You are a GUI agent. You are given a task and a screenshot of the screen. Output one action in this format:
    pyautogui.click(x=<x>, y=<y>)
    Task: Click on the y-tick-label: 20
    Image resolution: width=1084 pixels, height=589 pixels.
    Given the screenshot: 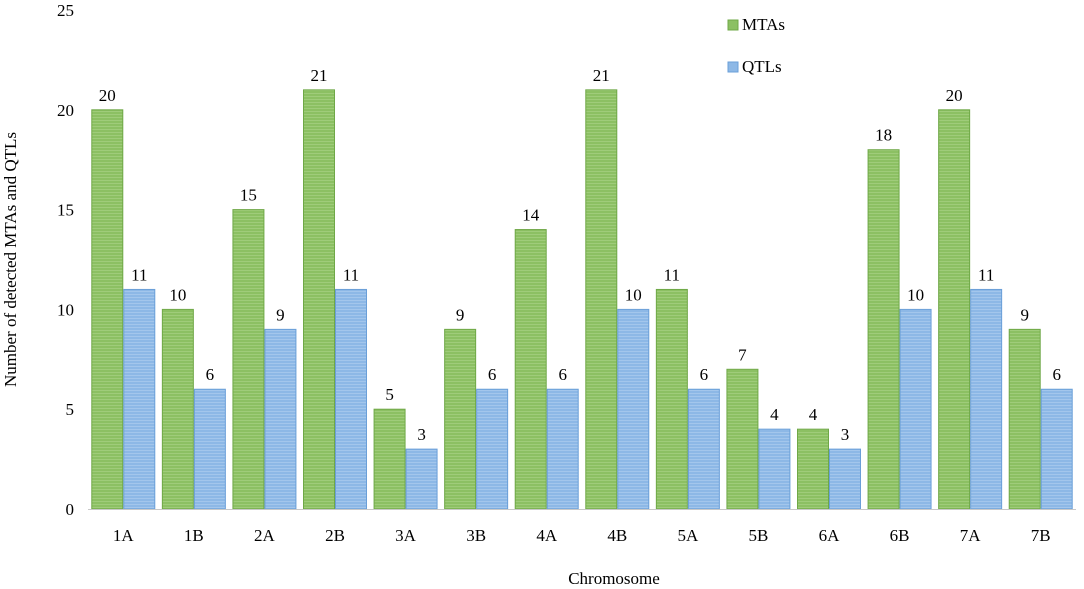 What is the action you would take?
    pyautogui.click(x=65, y=110)
    